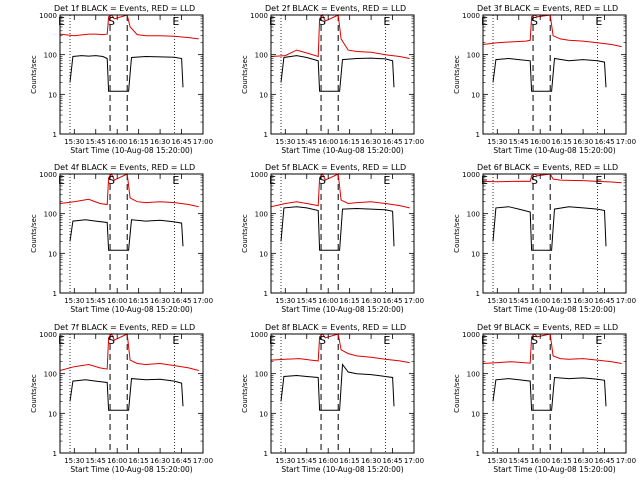  Describe the element at coordinates (124, 327) in the screenshot. I see `panel-title: Det 7f BLACK = Events, RED = LLD` at that location.